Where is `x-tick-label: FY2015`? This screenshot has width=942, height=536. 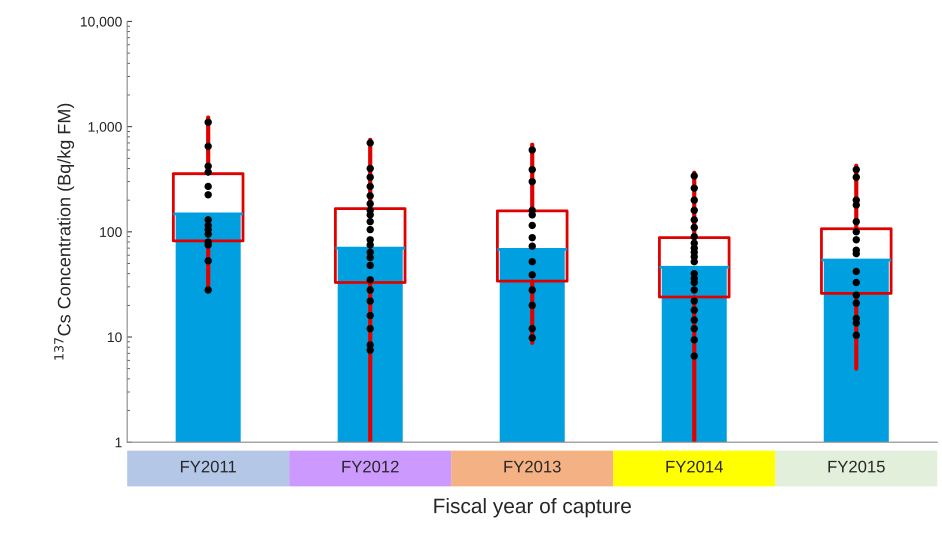
x-tick-label: FY2015 is located at coordinates (856, 466).